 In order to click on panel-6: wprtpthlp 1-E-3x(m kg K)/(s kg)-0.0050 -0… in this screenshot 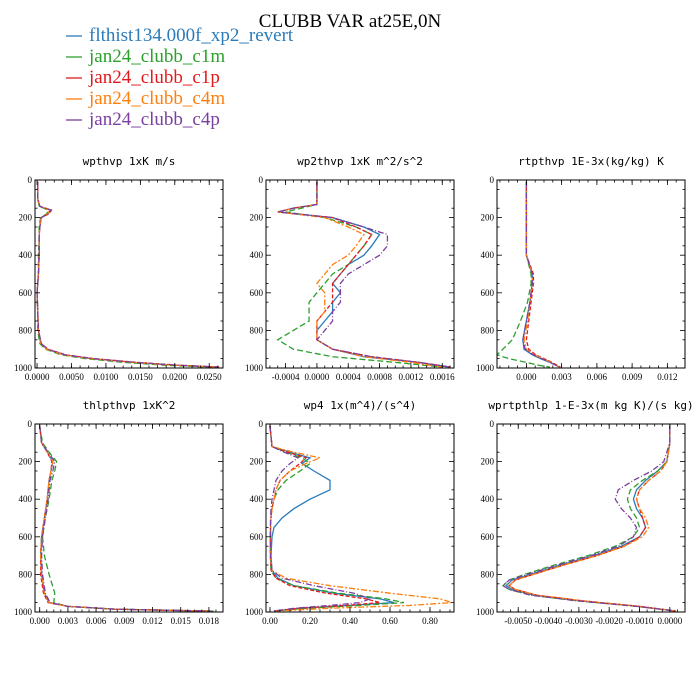, I will do `click(585, 512)`.